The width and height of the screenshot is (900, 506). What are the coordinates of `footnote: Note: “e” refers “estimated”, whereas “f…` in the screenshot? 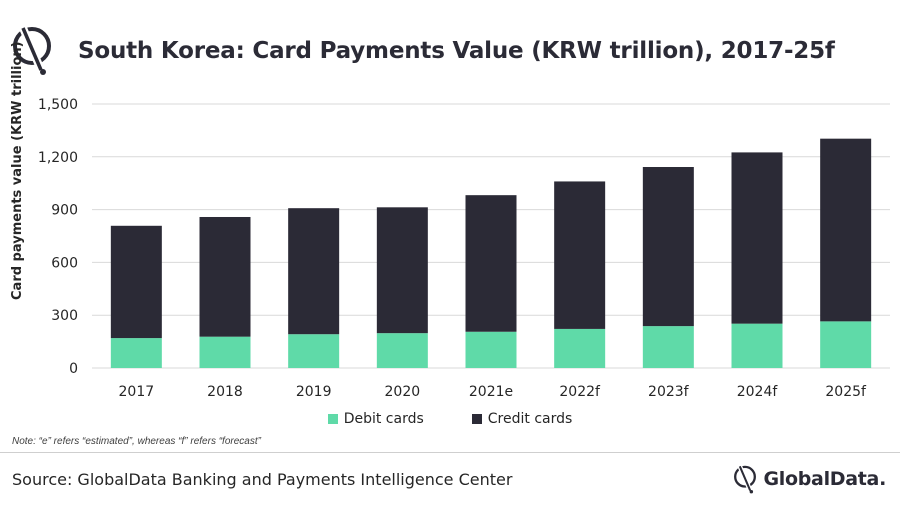 It's located at (136, 441).